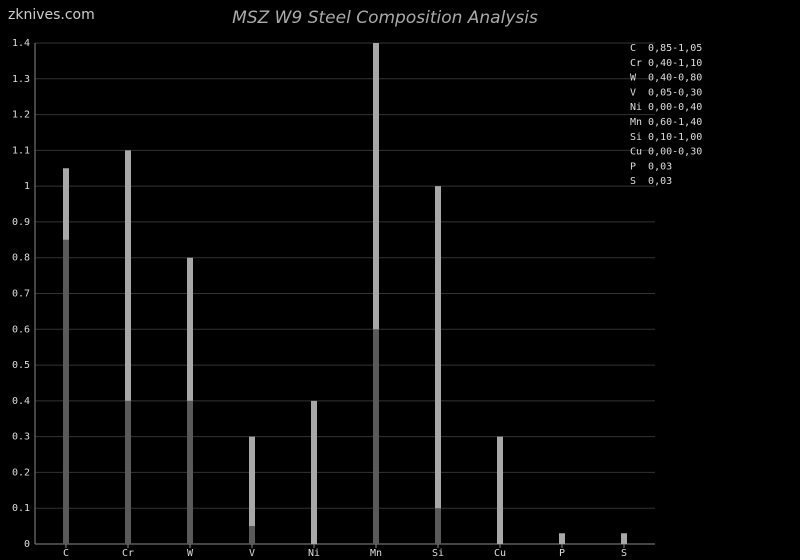 The height and width of the screenshot is (560, 800). Describe the element at coordinates (666, 78) in the screenshot. I see `legend-entry: W 0,40-0,80` at that location.